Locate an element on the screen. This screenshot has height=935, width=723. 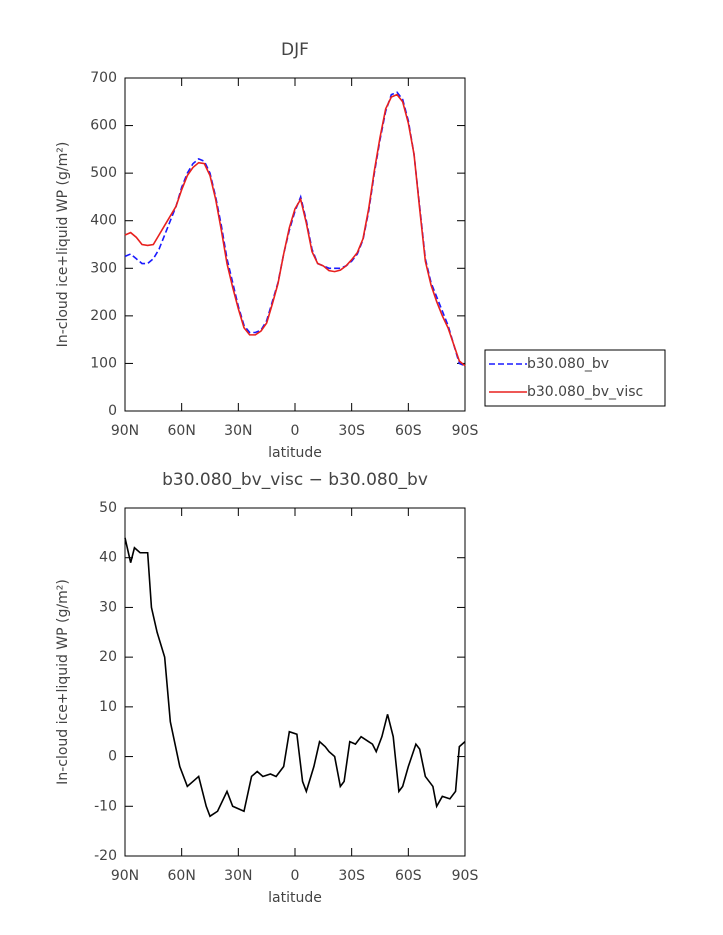
y-tick-label: 50 is located at coordinates (108, 508).